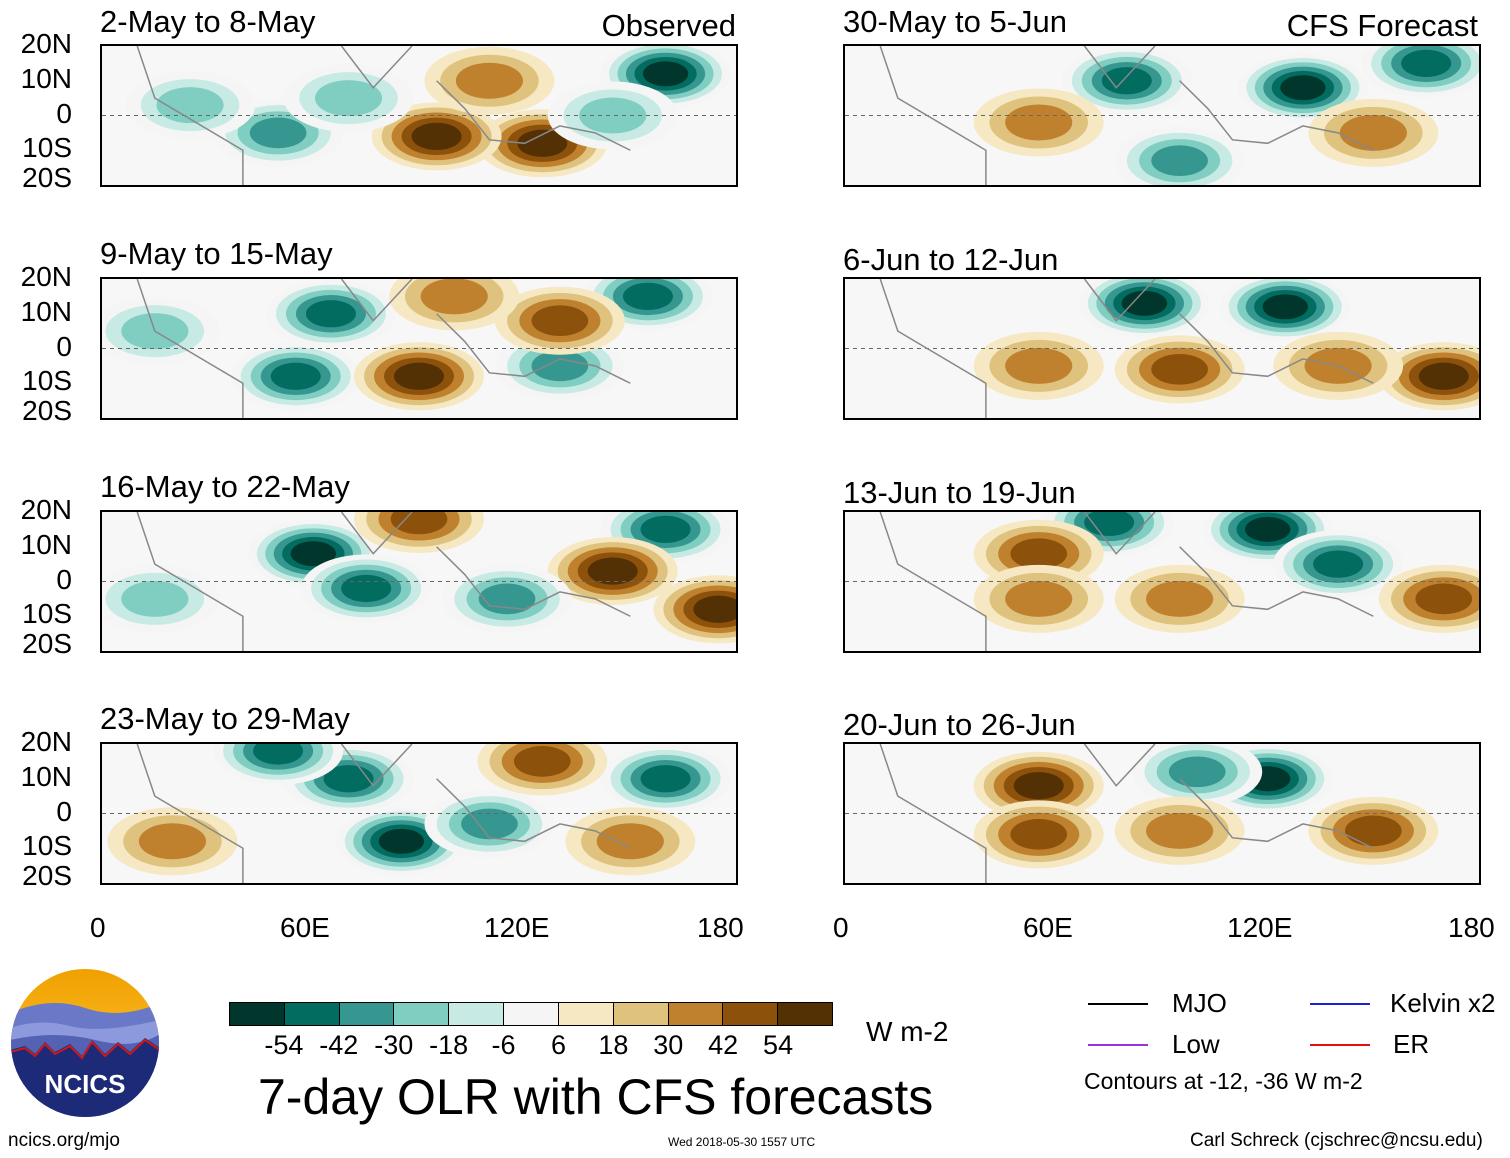 The height and width of the screenshot is (1158, 1510). Describe the element at coordinates (64, 579) in the screenshot. I see `lat-label: 0` at that location.